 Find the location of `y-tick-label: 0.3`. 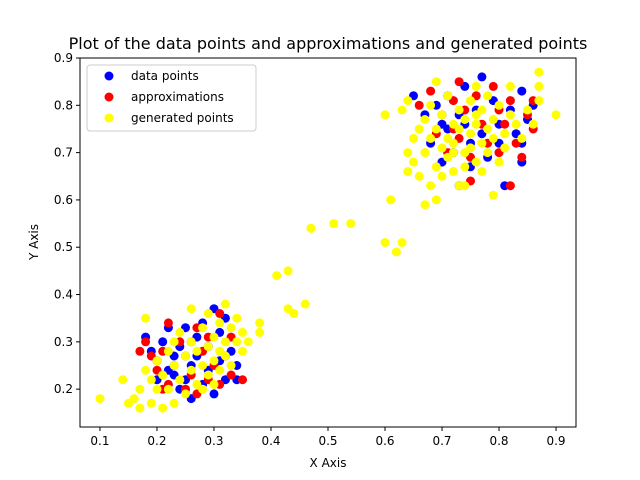

y-tick-label: 0.3 is located at coordinates (63, 342).